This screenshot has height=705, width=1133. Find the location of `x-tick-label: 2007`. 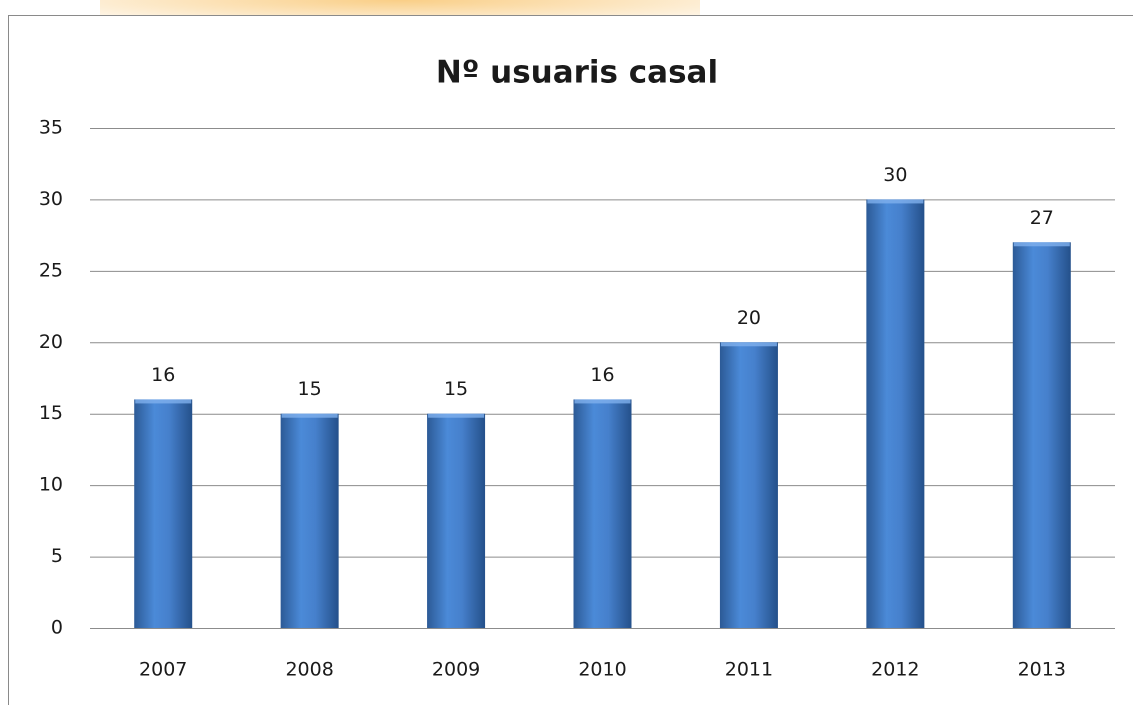

x-tick-label: 2007 is located at coordinates (163, 670).